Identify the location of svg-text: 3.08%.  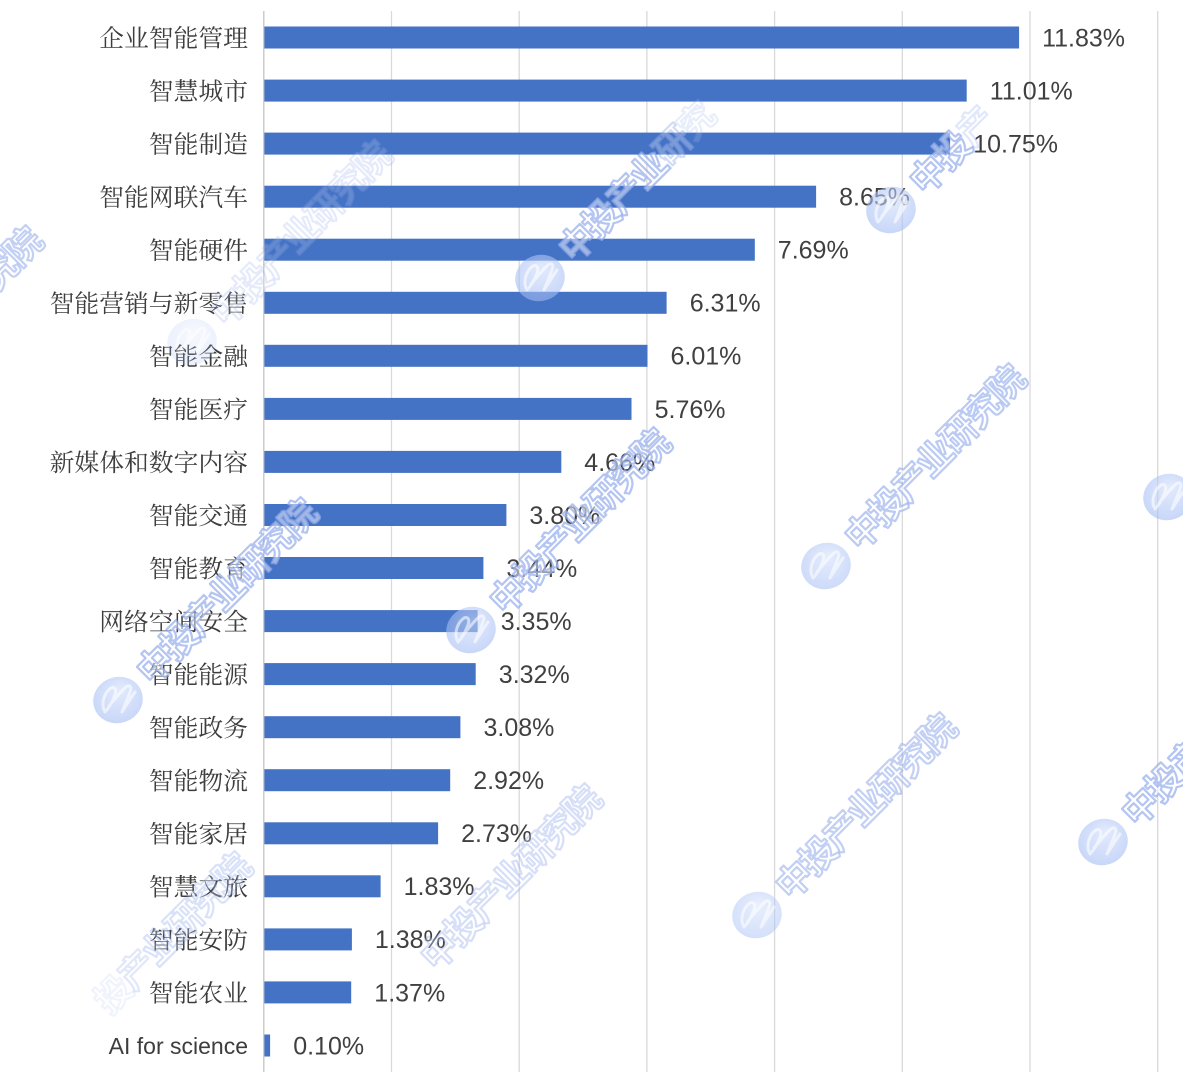
(519, 728).